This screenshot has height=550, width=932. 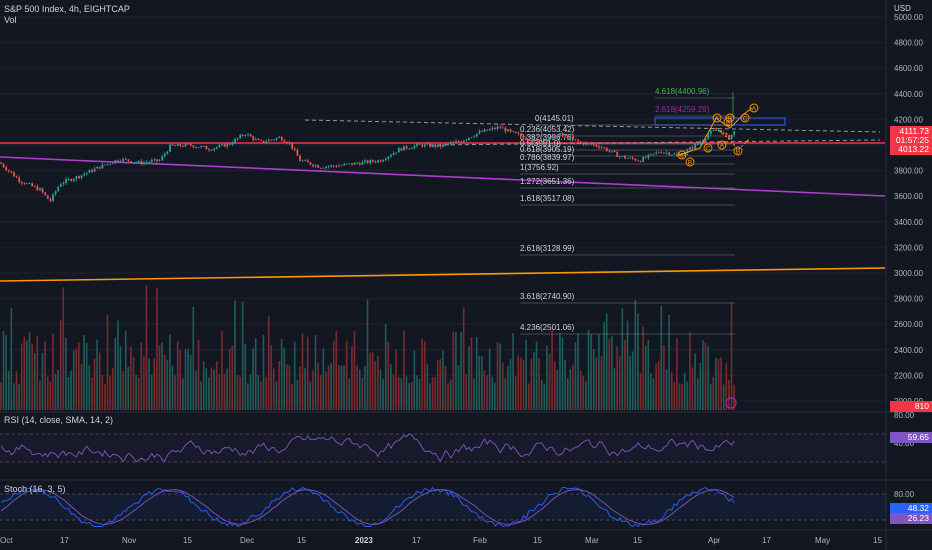 I want to click on wave-path, so click(x=714, y=132).